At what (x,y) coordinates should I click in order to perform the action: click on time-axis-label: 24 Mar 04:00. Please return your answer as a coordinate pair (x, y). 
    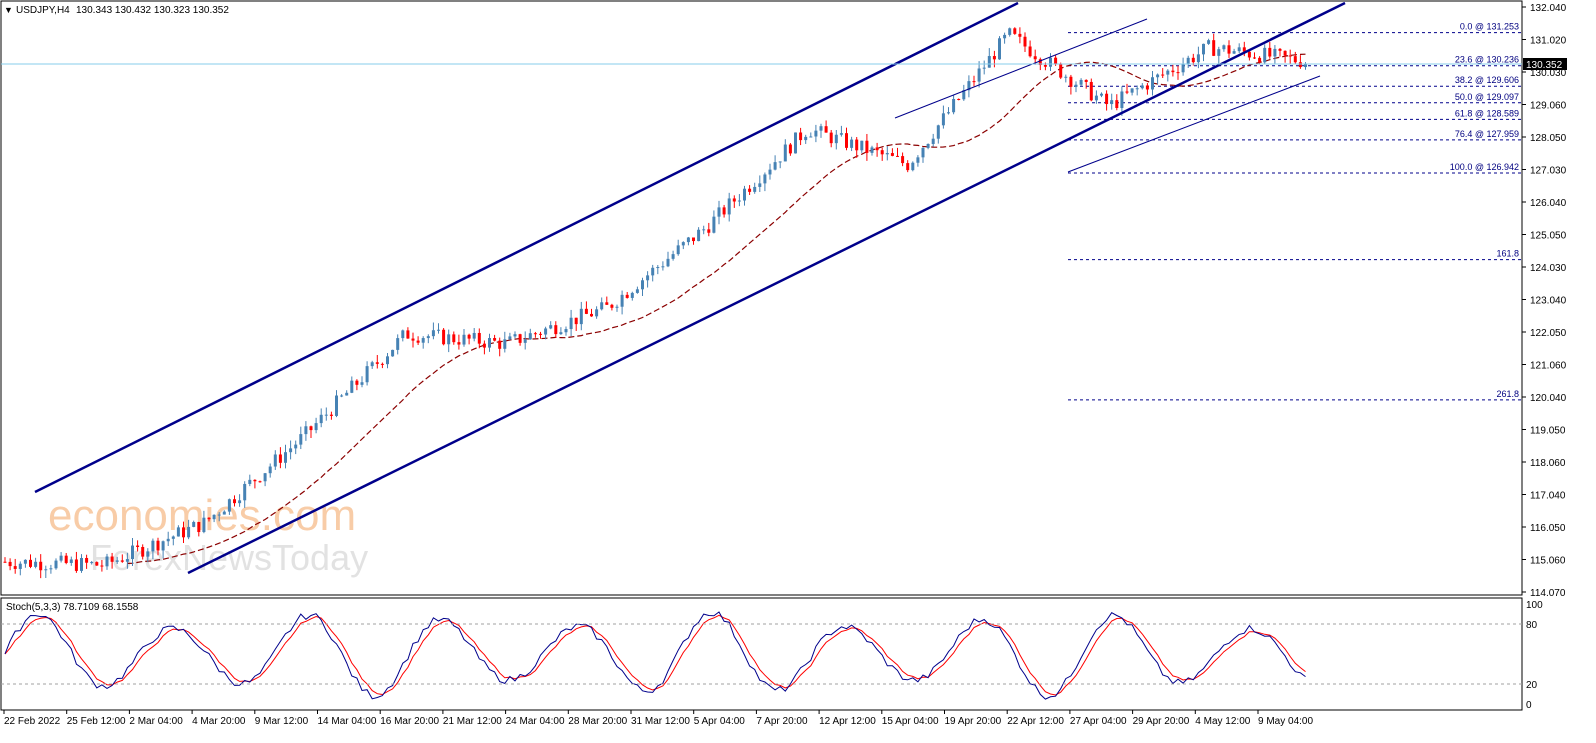
    Looking at the image, I should click on (535, 721).